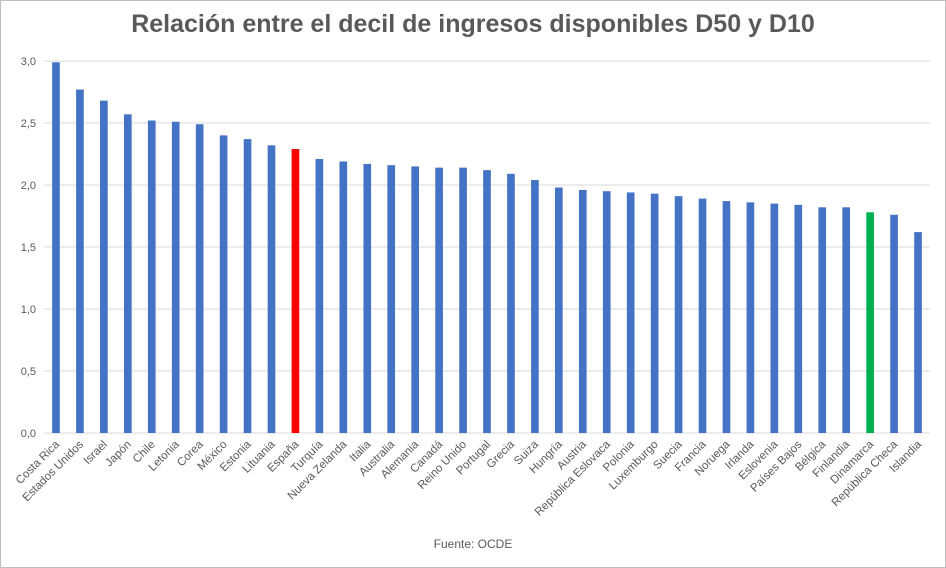  What do you see at coordinates (501, 454) in the screenshot?
I see `x-tick-label: Grecia` at bounding box center [501, 454].